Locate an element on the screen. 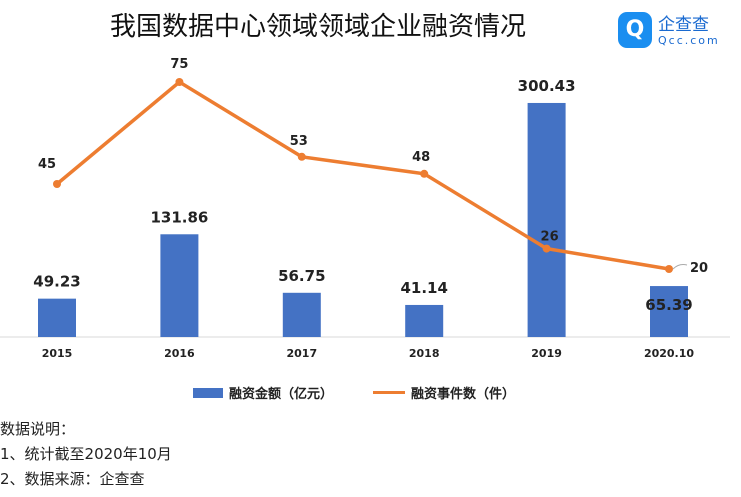 This screenshot has width=741, height=497. qcc-logo: Q 企查查 Qcc.com is located at coordinates (679, 30).